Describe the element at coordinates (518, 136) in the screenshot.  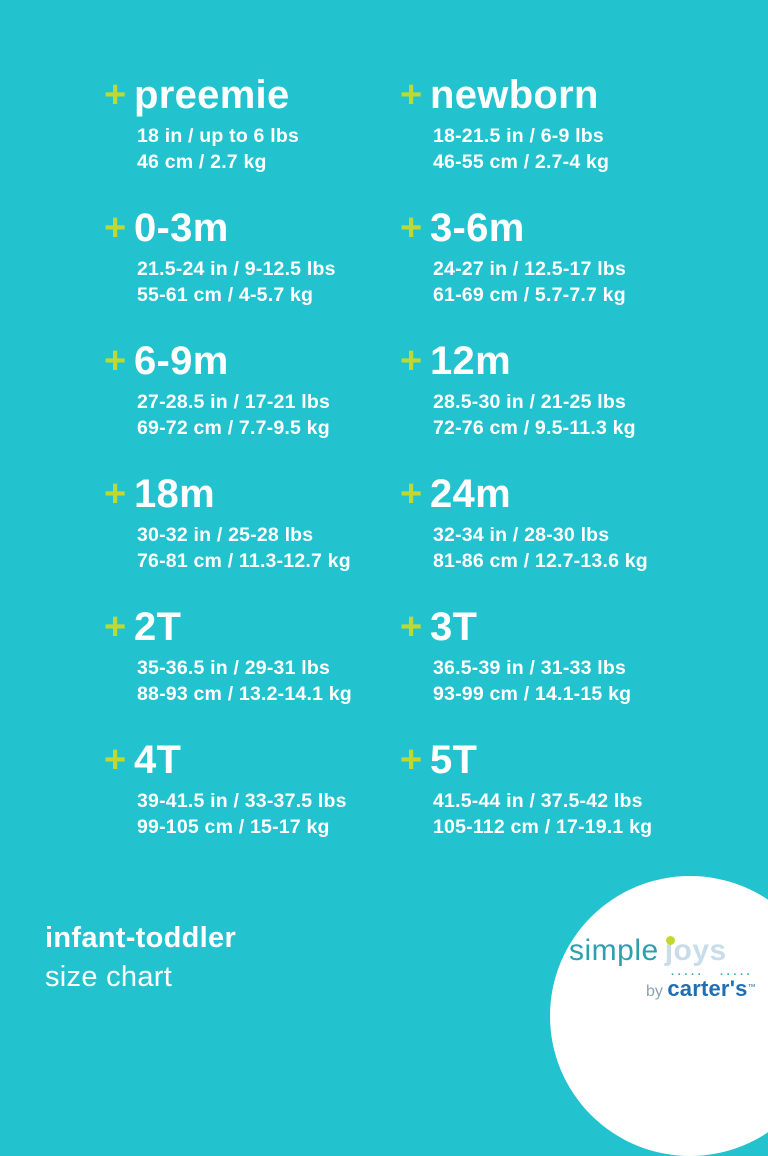
I see `size-imperial: 18-21.5 in / 6-9 lbs` at that location.